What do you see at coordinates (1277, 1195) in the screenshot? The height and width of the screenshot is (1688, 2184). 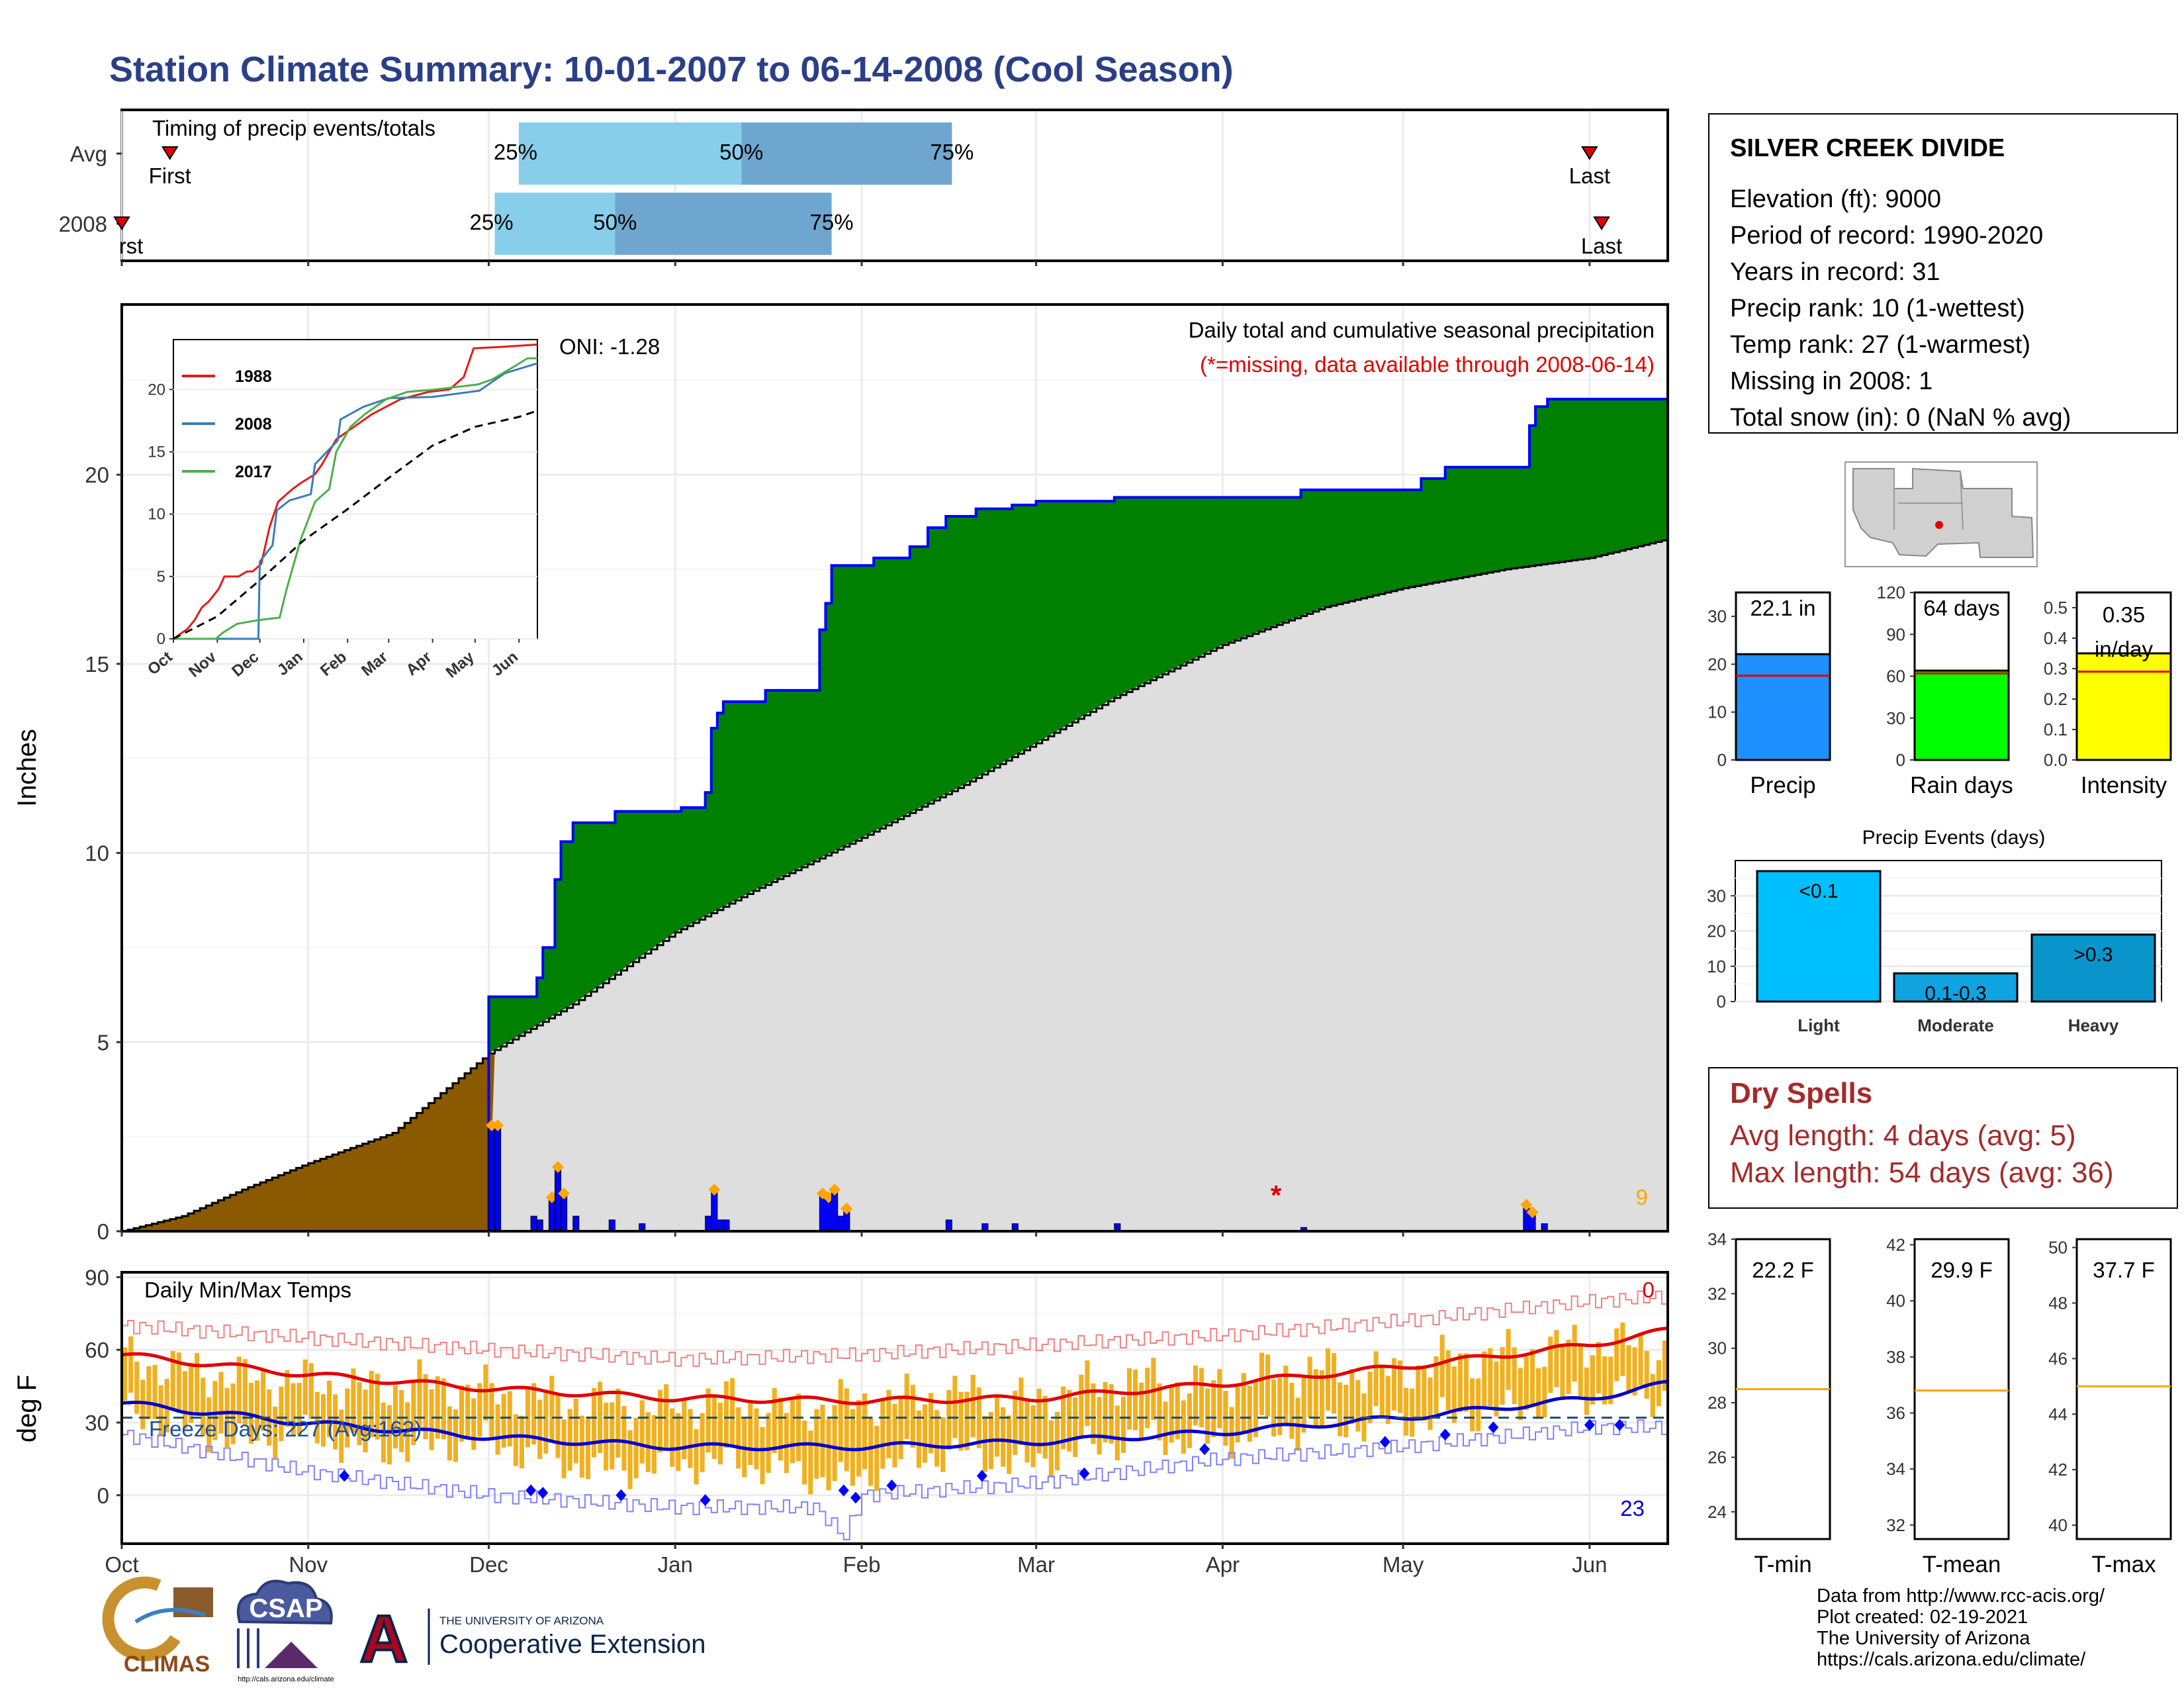 I see `missing-marker: *` at bounding box center [1277, 1195].